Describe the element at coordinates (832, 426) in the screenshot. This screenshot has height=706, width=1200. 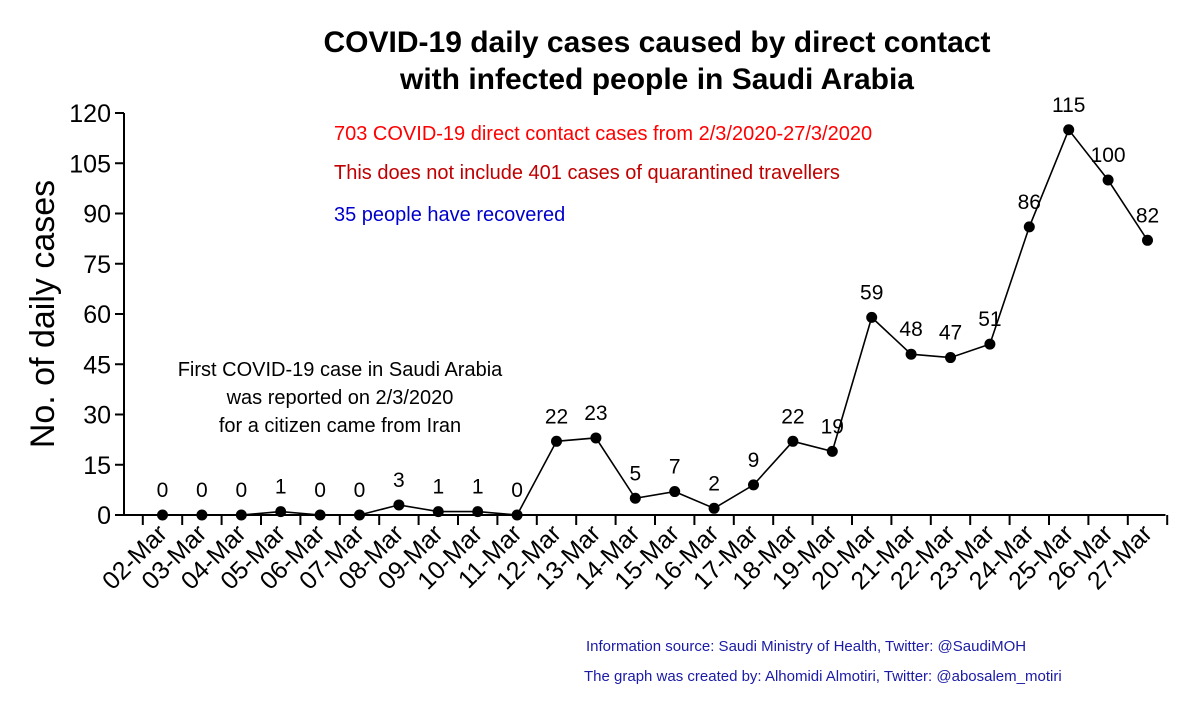
I see `data-label: 19` at that location.